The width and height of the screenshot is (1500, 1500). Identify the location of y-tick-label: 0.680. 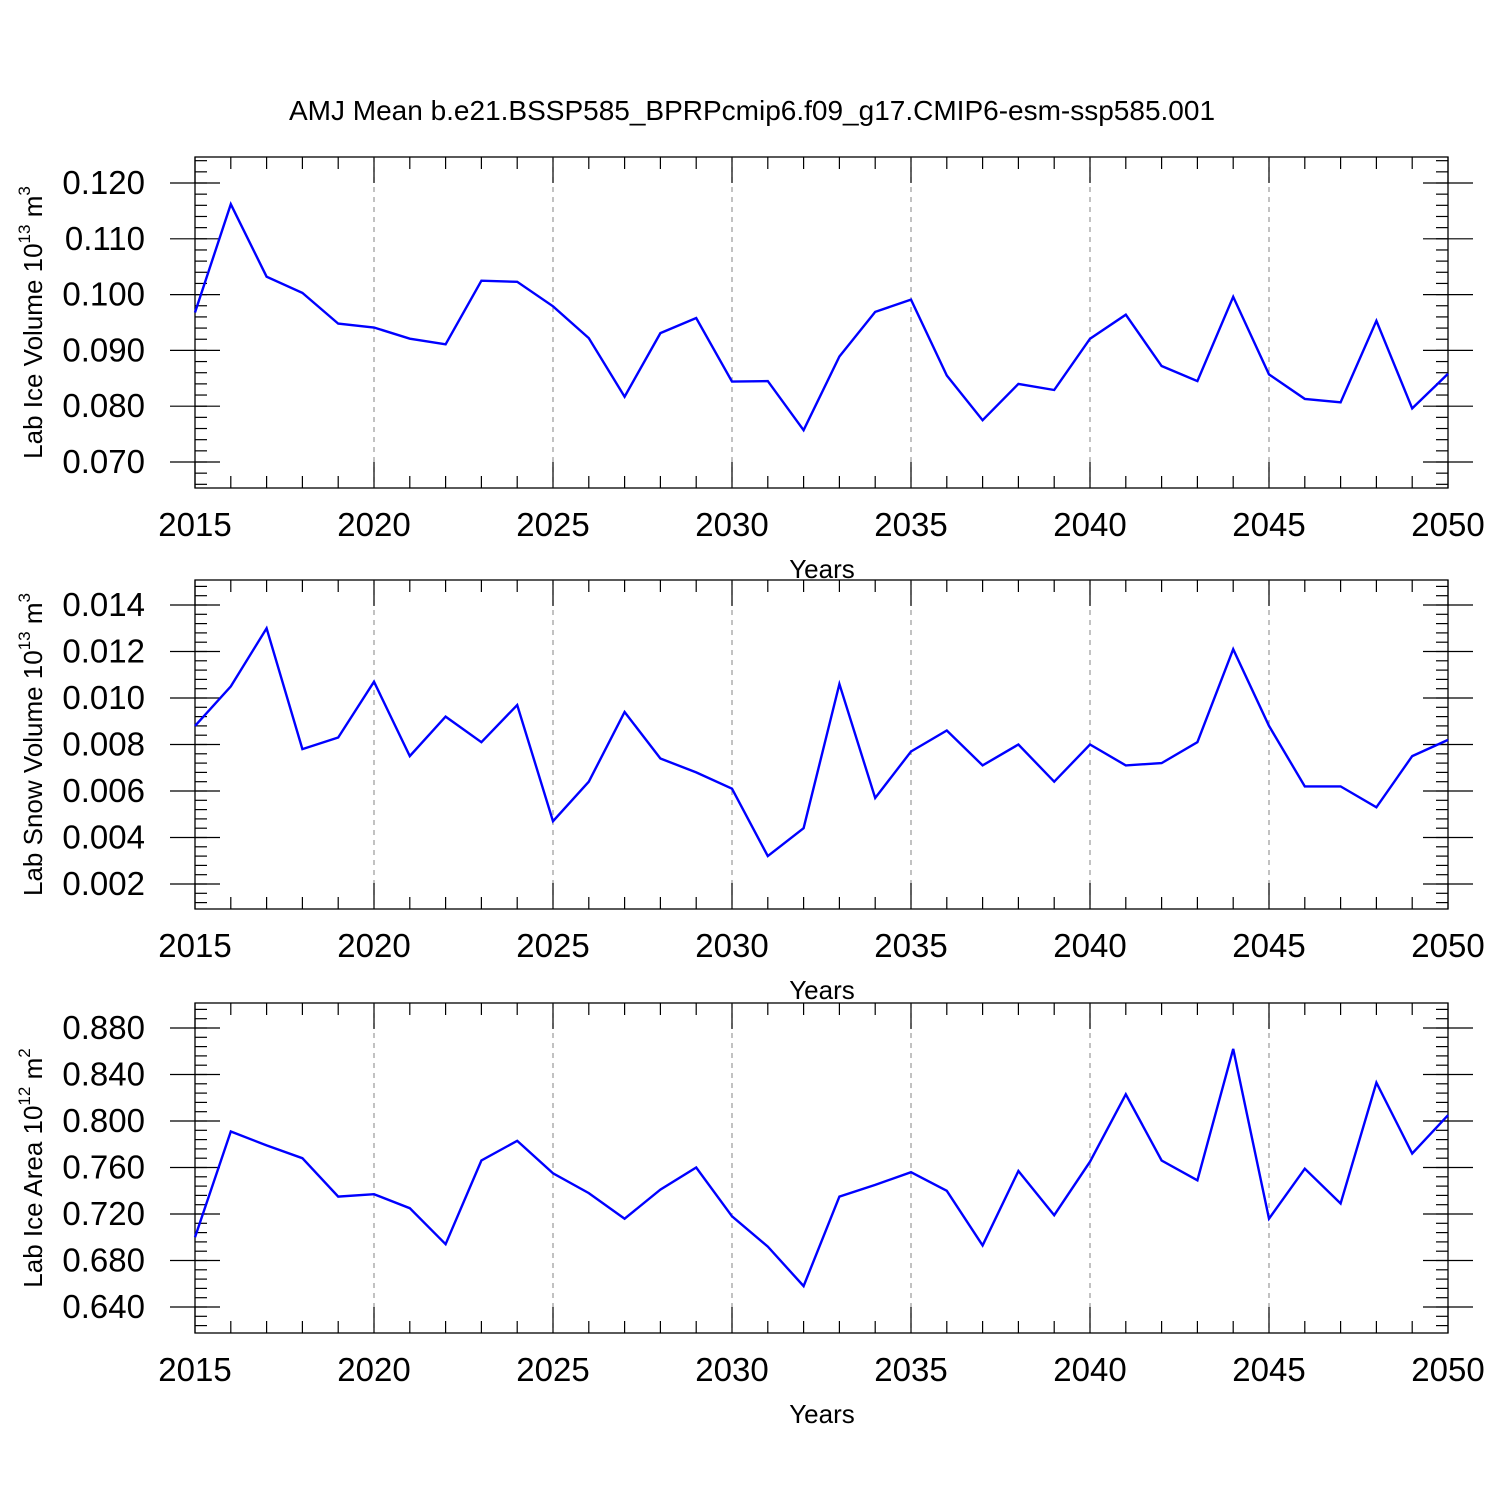
(103, 1260).